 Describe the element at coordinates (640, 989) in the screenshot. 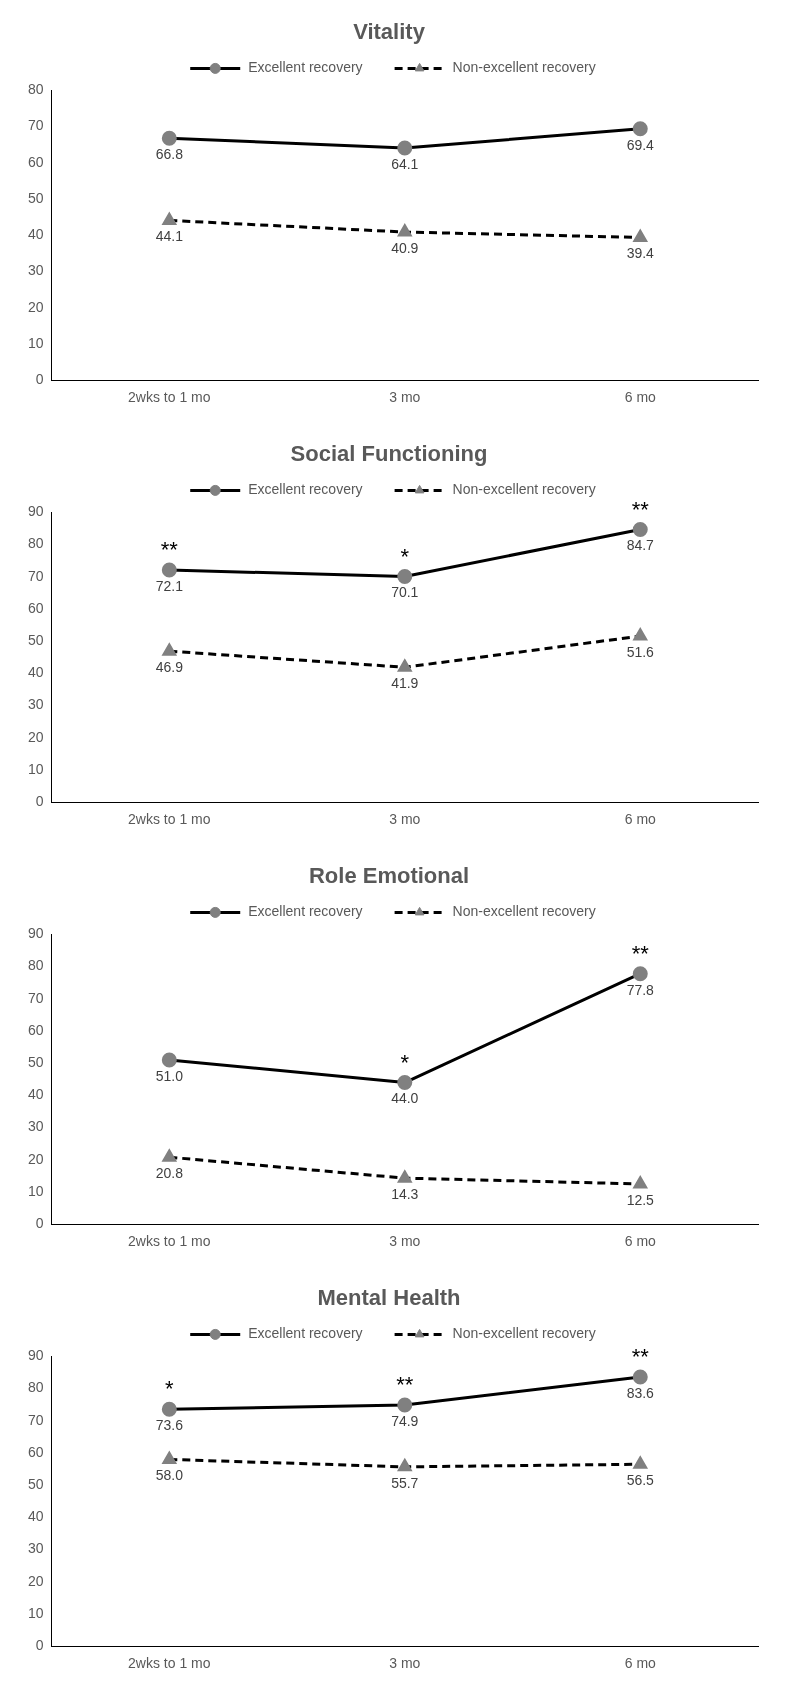

I see `data-label: 77.8` at that location.